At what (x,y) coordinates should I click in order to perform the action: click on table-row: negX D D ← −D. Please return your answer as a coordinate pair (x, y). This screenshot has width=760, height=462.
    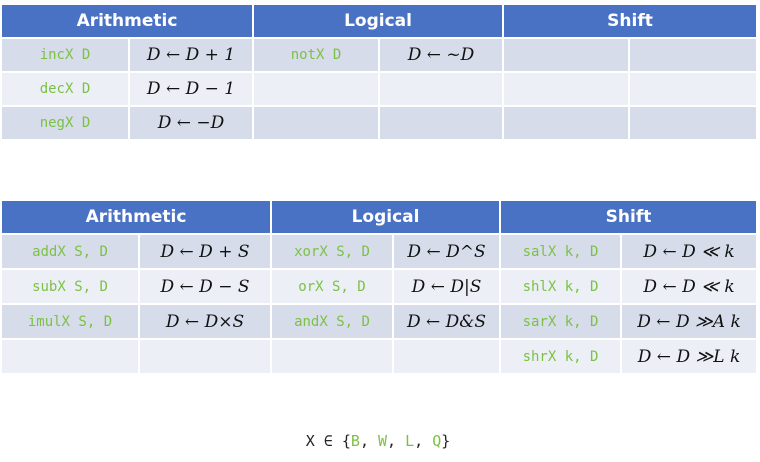
    Looking at the image, I should click on (379, 123).